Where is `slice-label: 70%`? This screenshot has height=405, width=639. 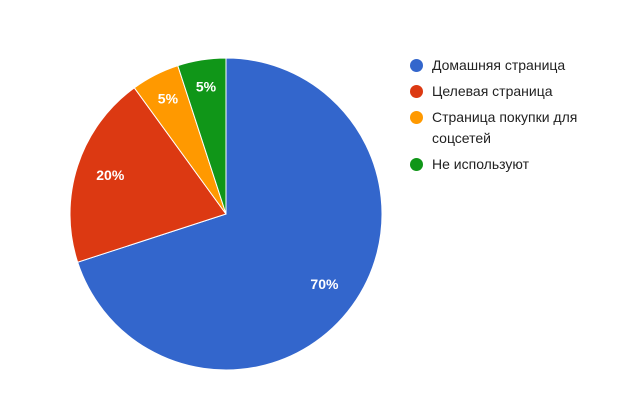 slice-label: 70% is located at coordinates (324, 284).